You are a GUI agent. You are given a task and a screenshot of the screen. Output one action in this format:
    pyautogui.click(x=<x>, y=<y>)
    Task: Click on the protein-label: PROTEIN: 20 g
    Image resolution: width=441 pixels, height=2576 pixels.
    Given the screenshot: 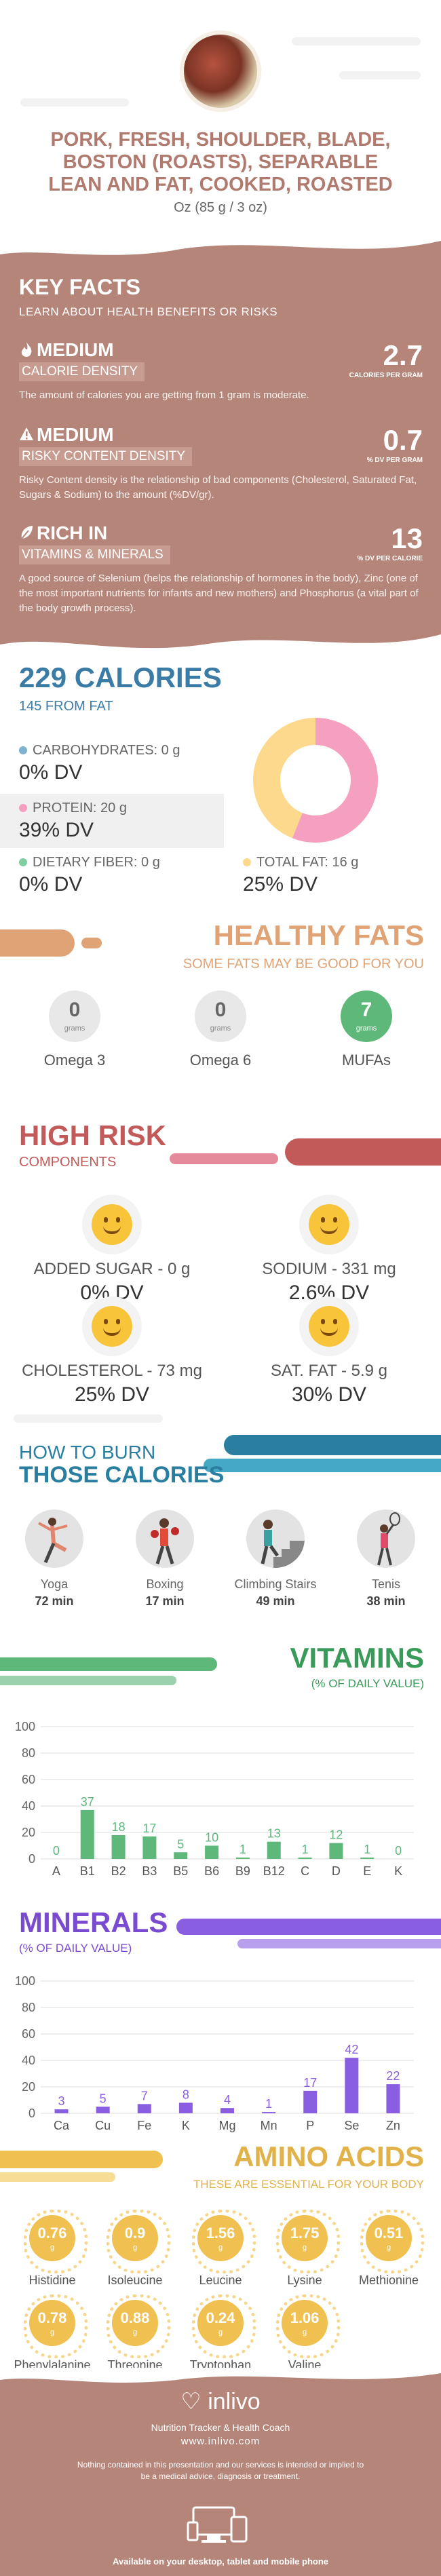 What is the action you would take?
    pyautogui.click(x=80, y=808)
    